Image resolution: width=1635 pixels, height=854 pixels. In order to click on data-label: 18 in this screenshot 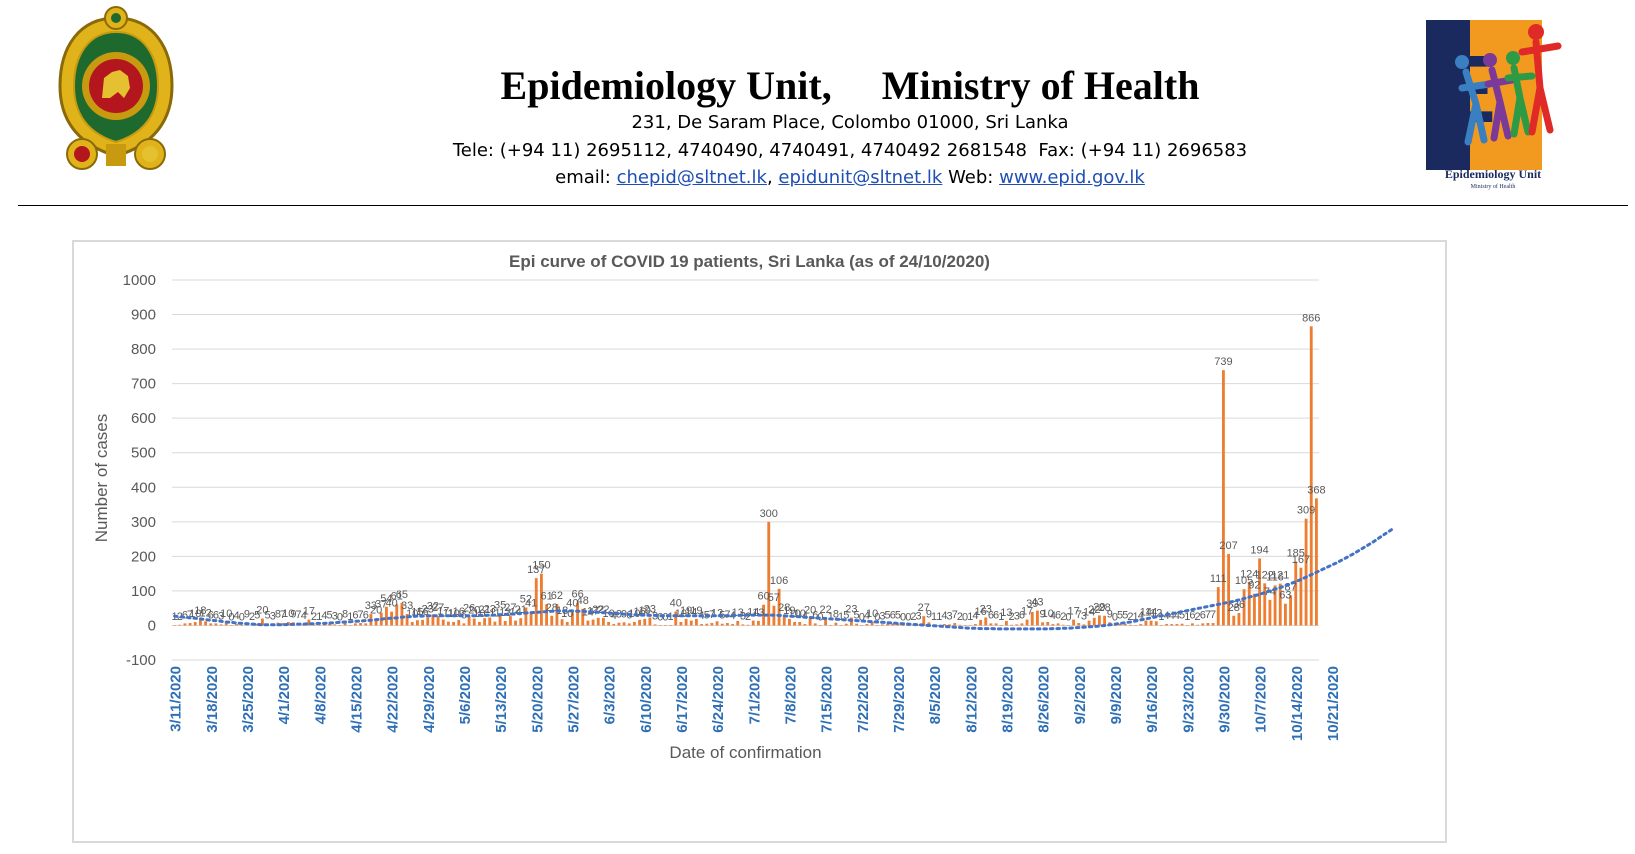, I will do `click(200, 611)`.